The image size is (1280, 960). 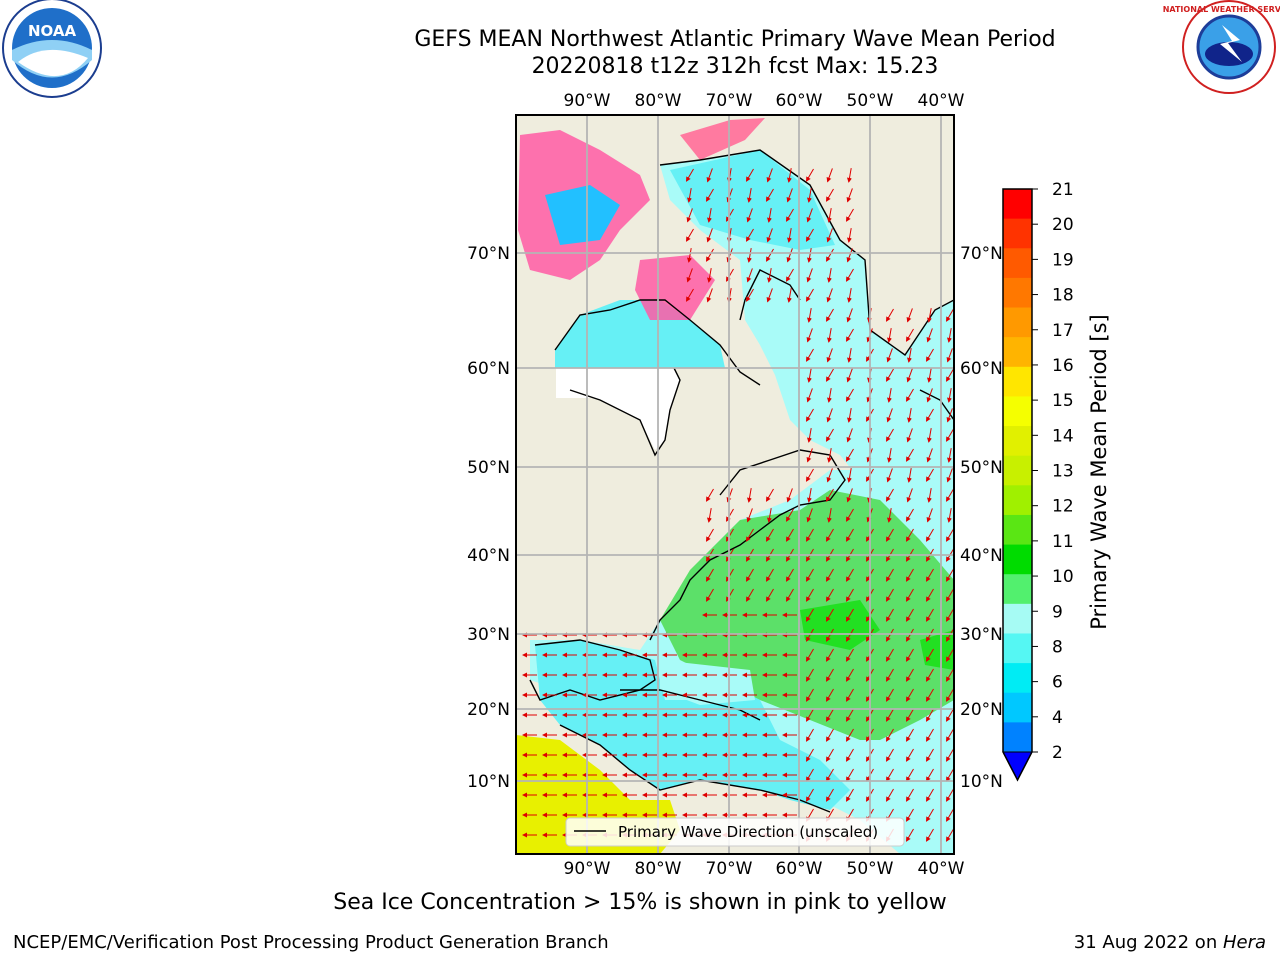 What do you see at coordinates (1063, 225) in the screenshot?
I see `colorbar-tick-label: 20` at bounding box center [1063, 225].